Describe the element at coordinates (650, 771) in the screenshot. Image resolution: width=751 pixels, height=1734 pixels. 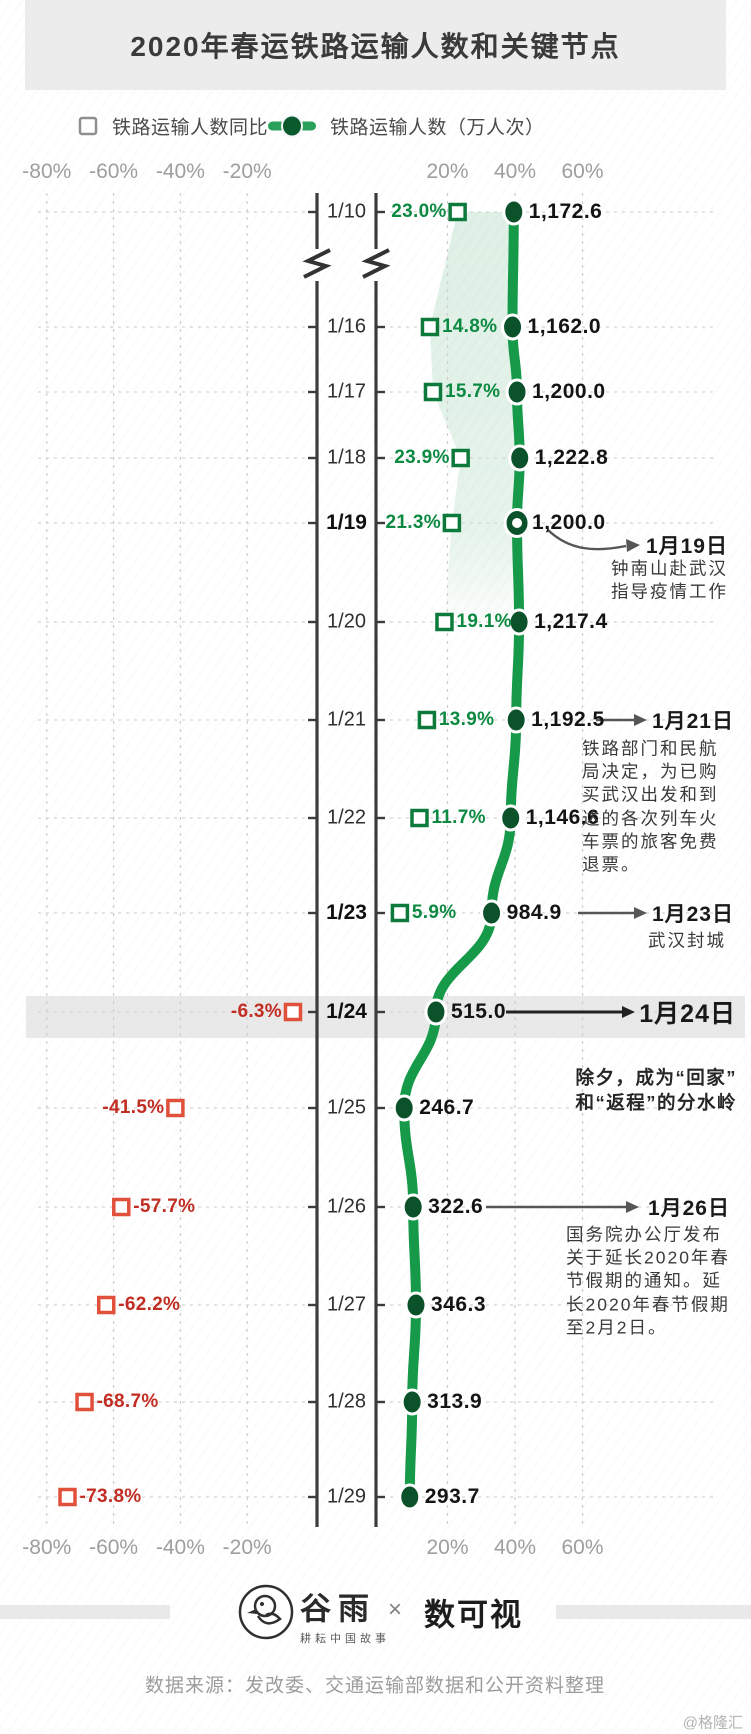
I see `annotation-body-line: 局决定，为已购` at that location.